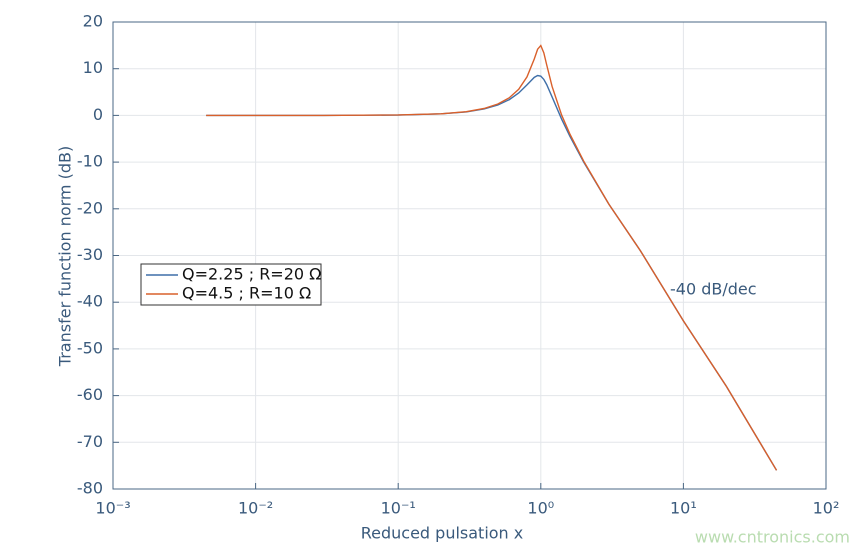 This screenshot has width=860, height=553. I want to click on x-axis-label: Reduced pulsation x, so click(442, 533).